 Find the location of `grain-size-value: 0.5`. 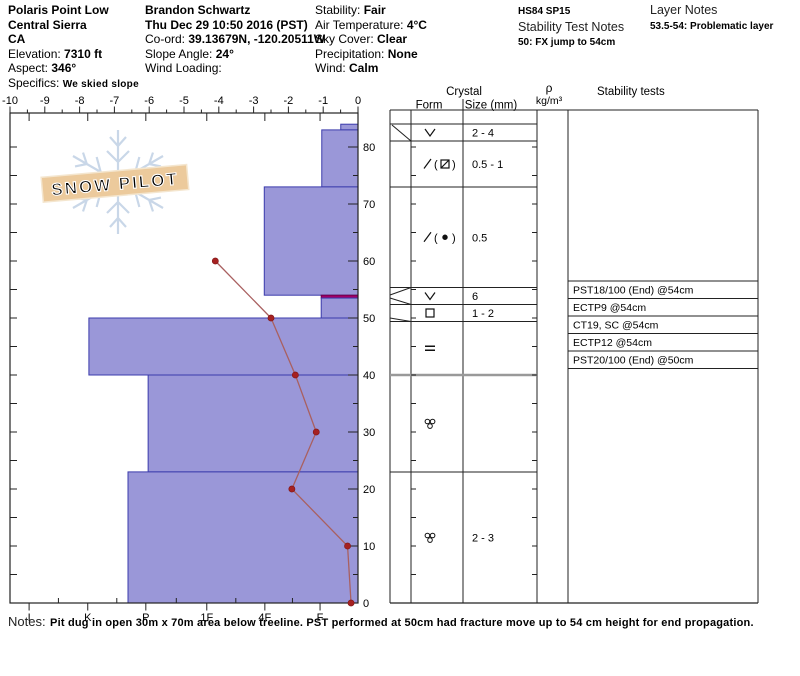

grain-size-value: 0.5 is located at coordinates (479, 238).